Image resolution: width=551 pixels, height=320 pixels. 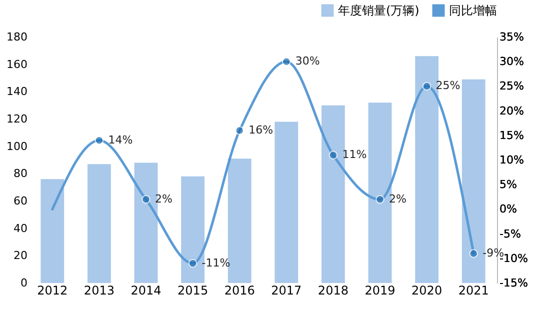 I want to click on y-tick-label: 40, so click(x=21, y=228).